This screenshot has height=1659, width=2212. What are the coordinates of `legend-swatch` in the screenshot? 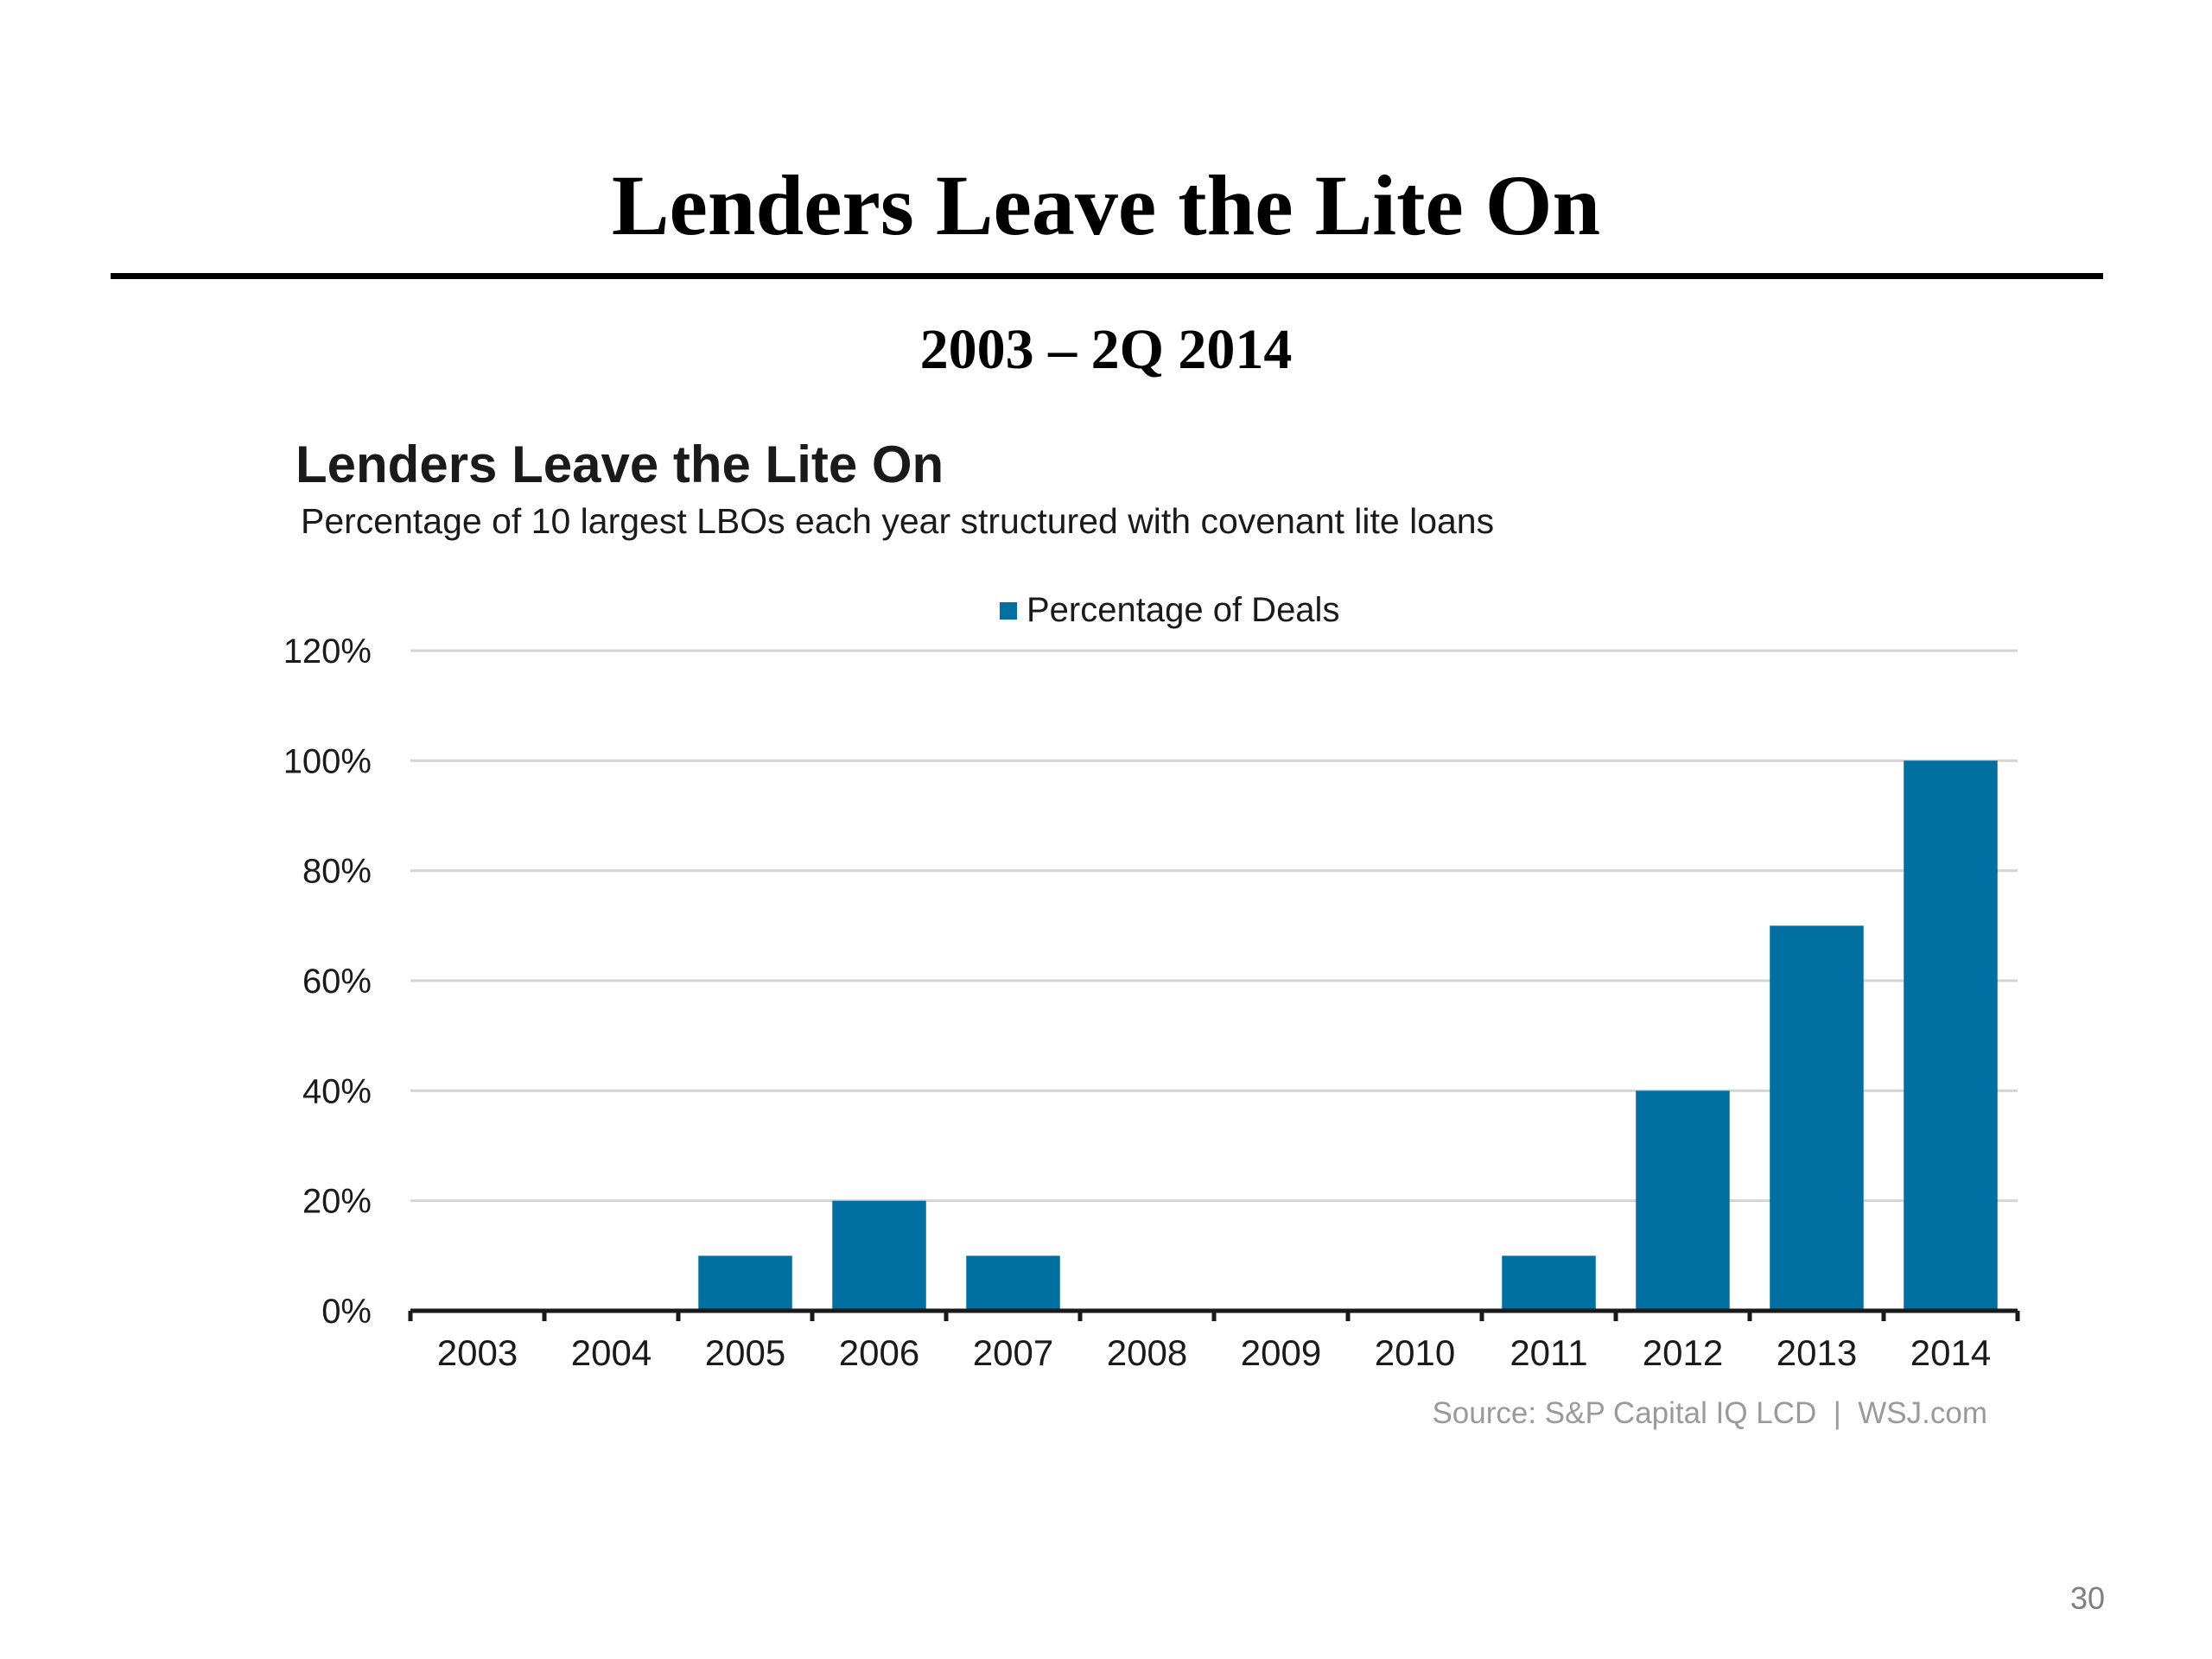 It's located at (1008, 611).